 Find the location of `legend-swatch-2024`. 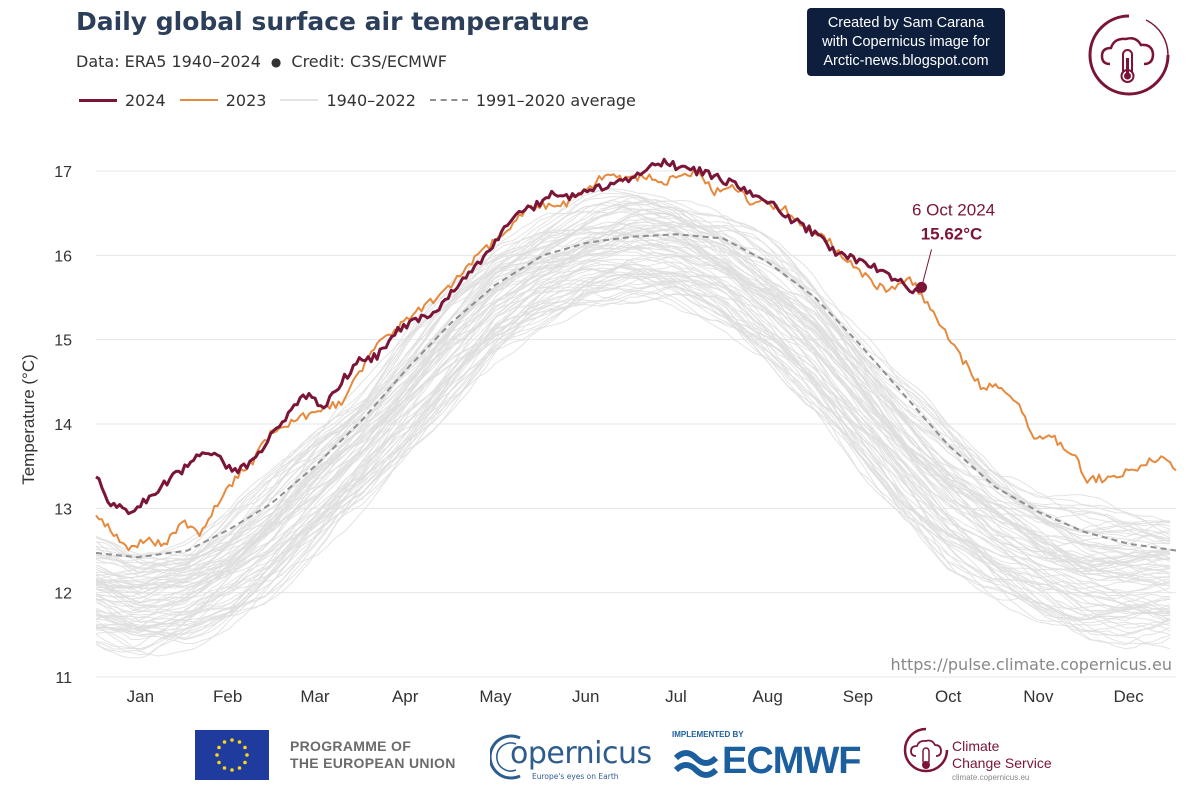

legend-swatch-2024 is located at coordinates (98, 100).